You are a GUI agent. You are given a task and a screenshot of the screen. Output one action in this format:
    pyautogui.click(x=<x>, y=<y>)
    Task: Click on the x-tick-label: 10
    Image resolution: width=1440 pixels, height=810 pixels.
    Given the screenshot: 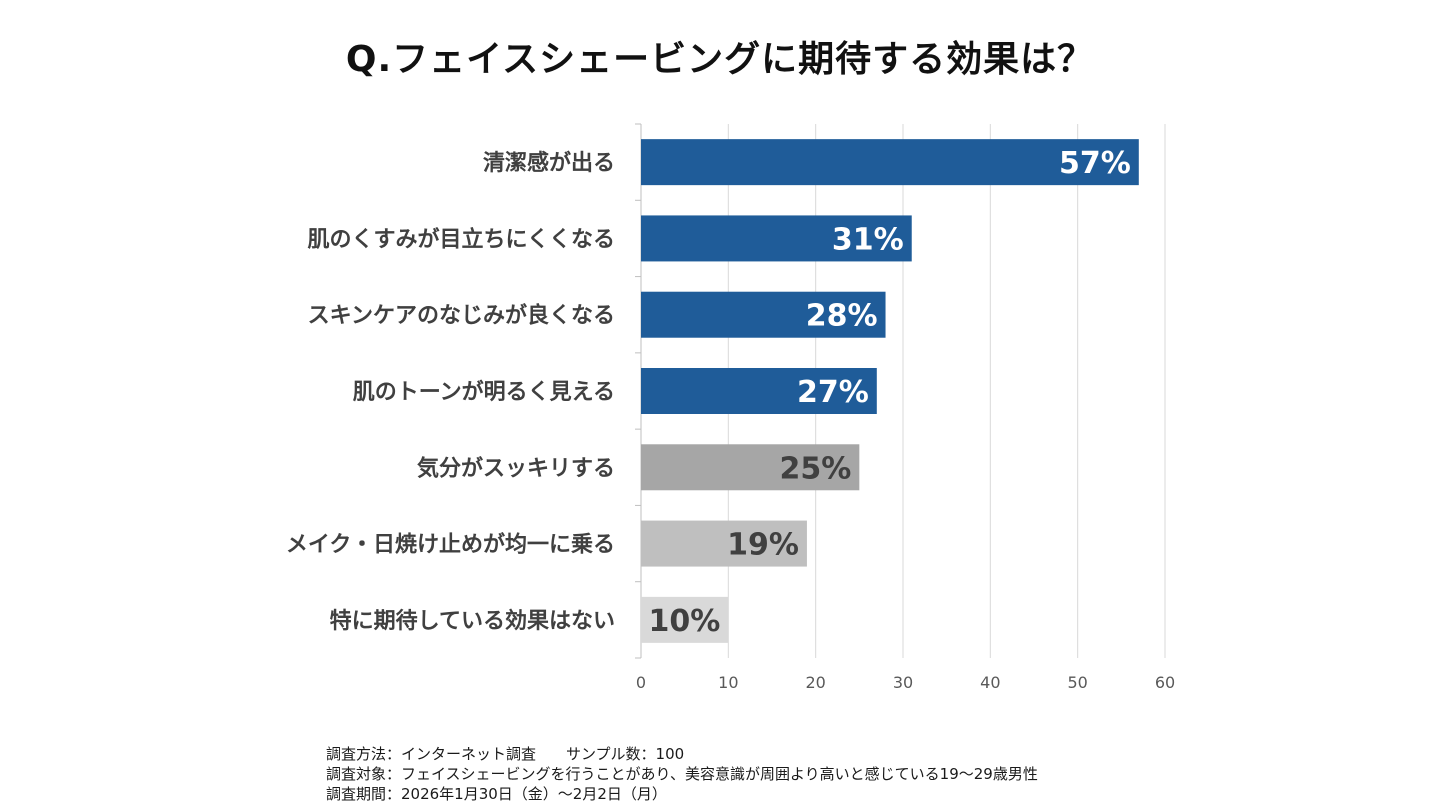 What is the action you would take?
    pyautogui.click(x=728, y=682)
    